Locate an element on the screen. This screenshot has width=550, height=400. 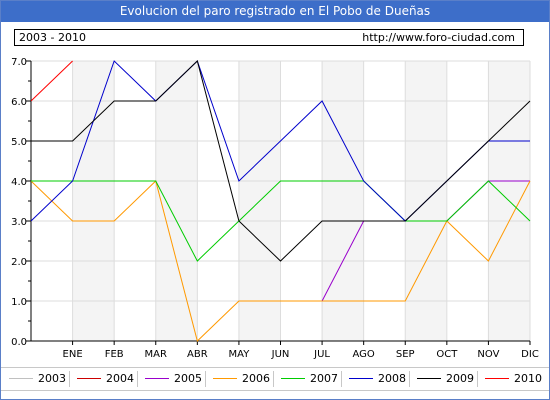
y-tick-label: 1.0 is located at coordinates (19, 302).